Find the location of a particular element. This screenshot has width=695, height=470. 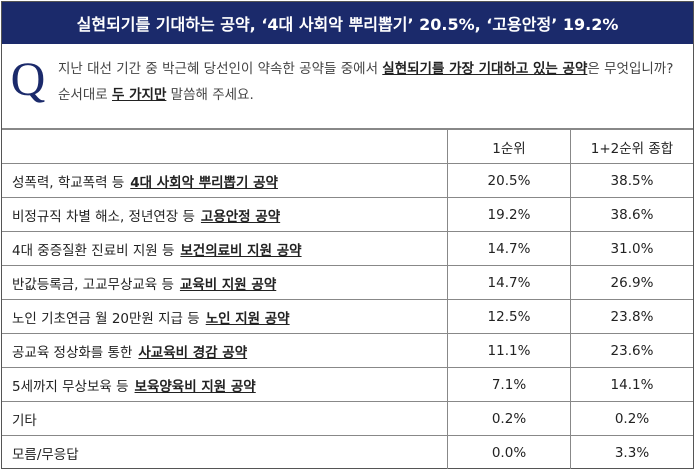

value-cell: 23.6% is located at coordinates (631, 350).